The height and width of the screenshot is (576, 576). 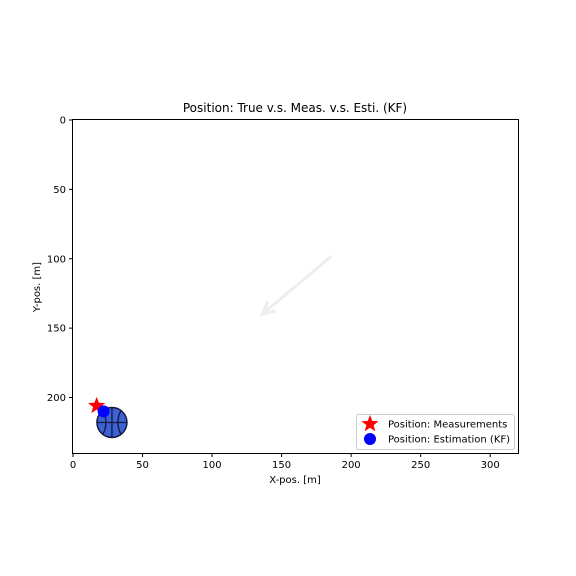 What do you see at coordinates (420, 465) in the screenshot?
I see `x-tick-label: 250` at bounding box center [420, 465].